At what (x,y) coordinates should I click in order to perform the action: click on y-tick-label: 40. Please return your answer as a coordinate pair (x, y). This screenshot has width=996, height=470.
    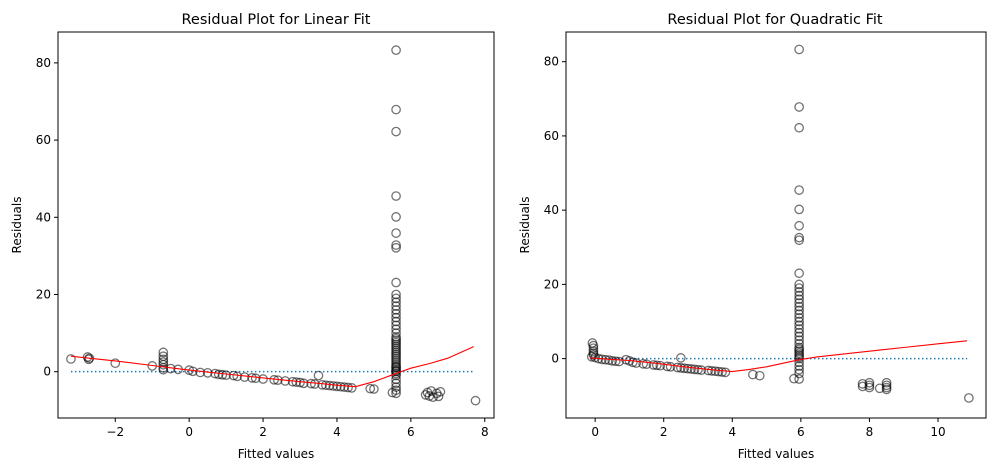
    Looking at the image, I should click on (551, 210).